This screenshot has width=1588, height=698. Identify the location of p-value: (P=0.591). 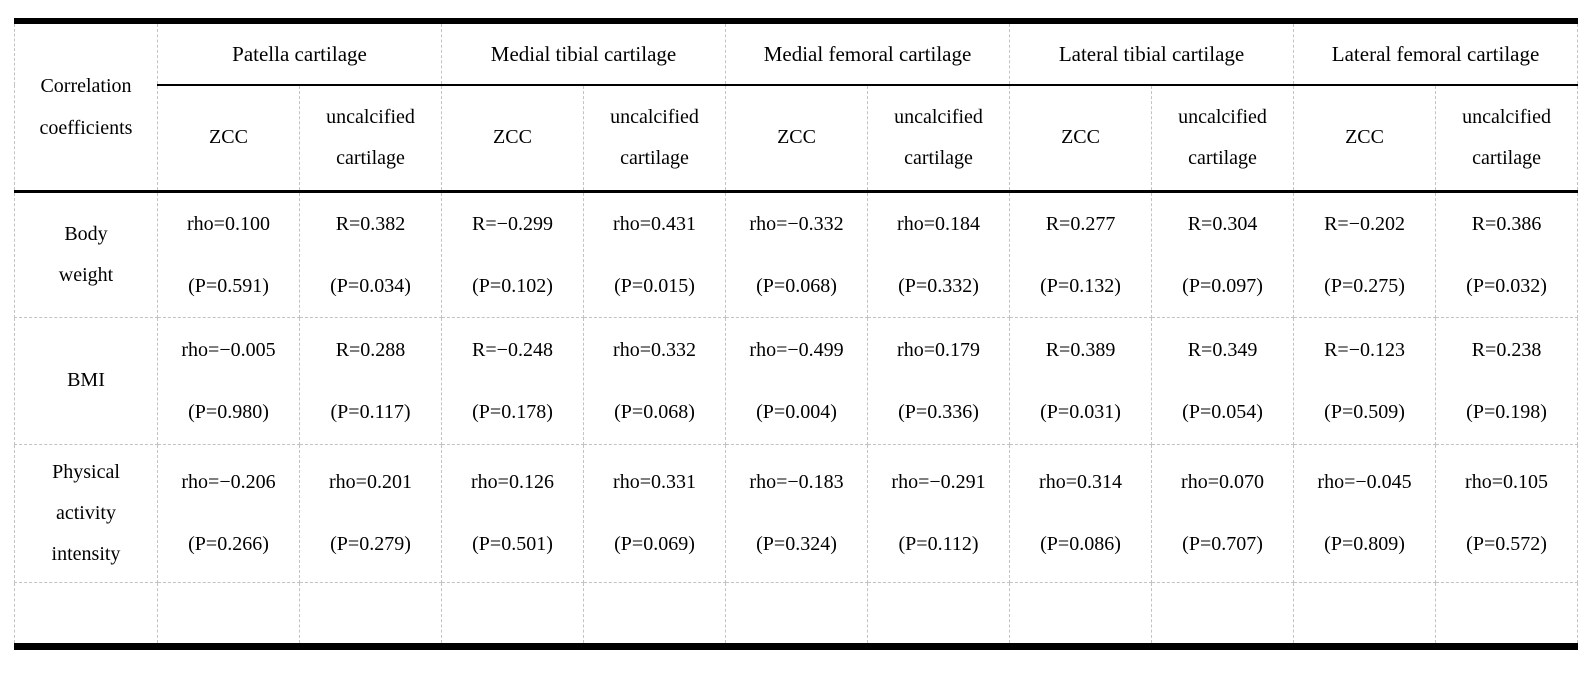
(228, 285).